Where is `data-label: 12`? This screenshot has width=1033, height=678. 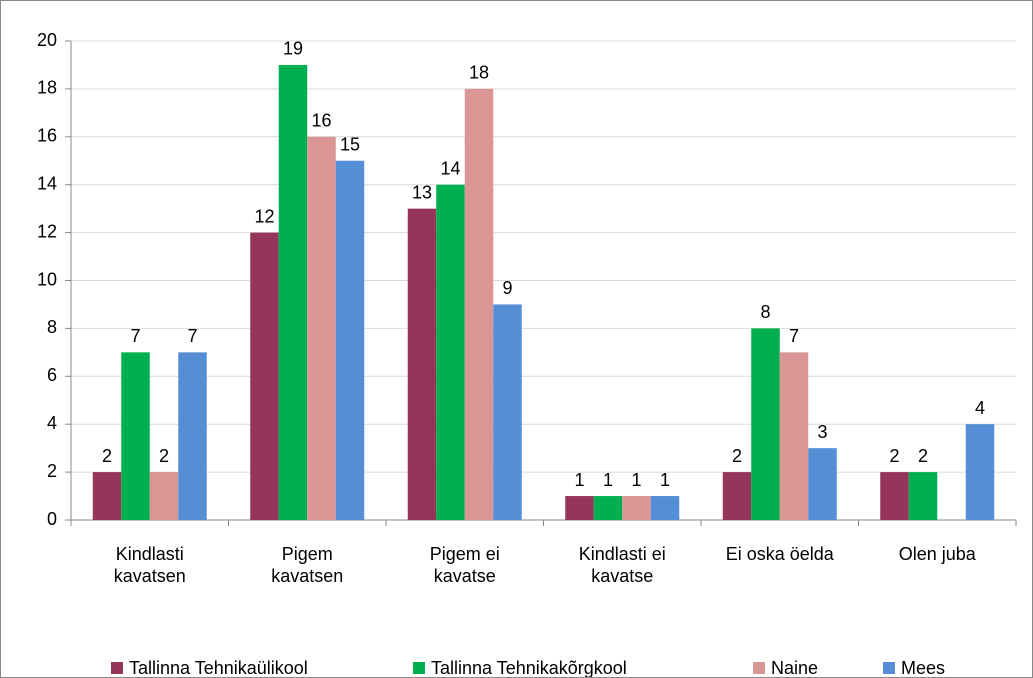
data-label: 12 is located at coordinates (264, 216).